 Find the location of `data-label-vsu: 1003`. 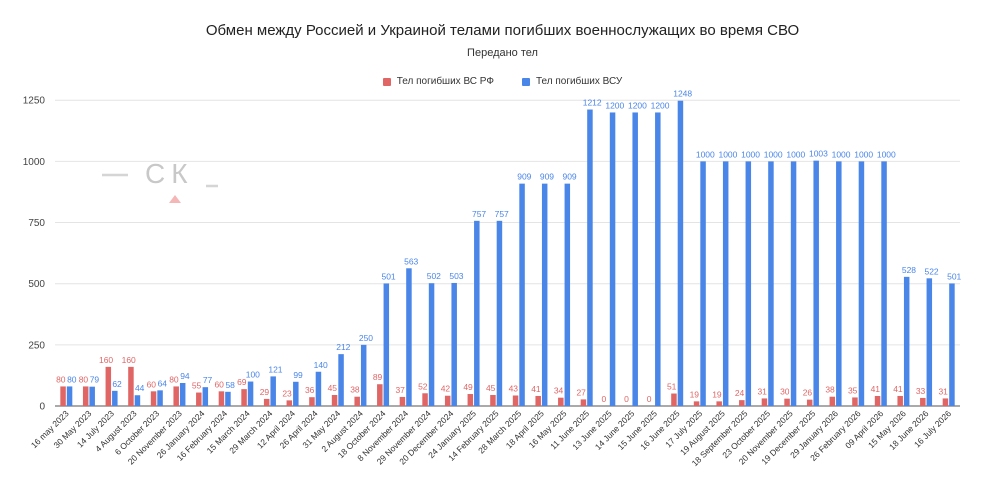

data-label-vsu: 1003 is located at coordinates (818, 154).